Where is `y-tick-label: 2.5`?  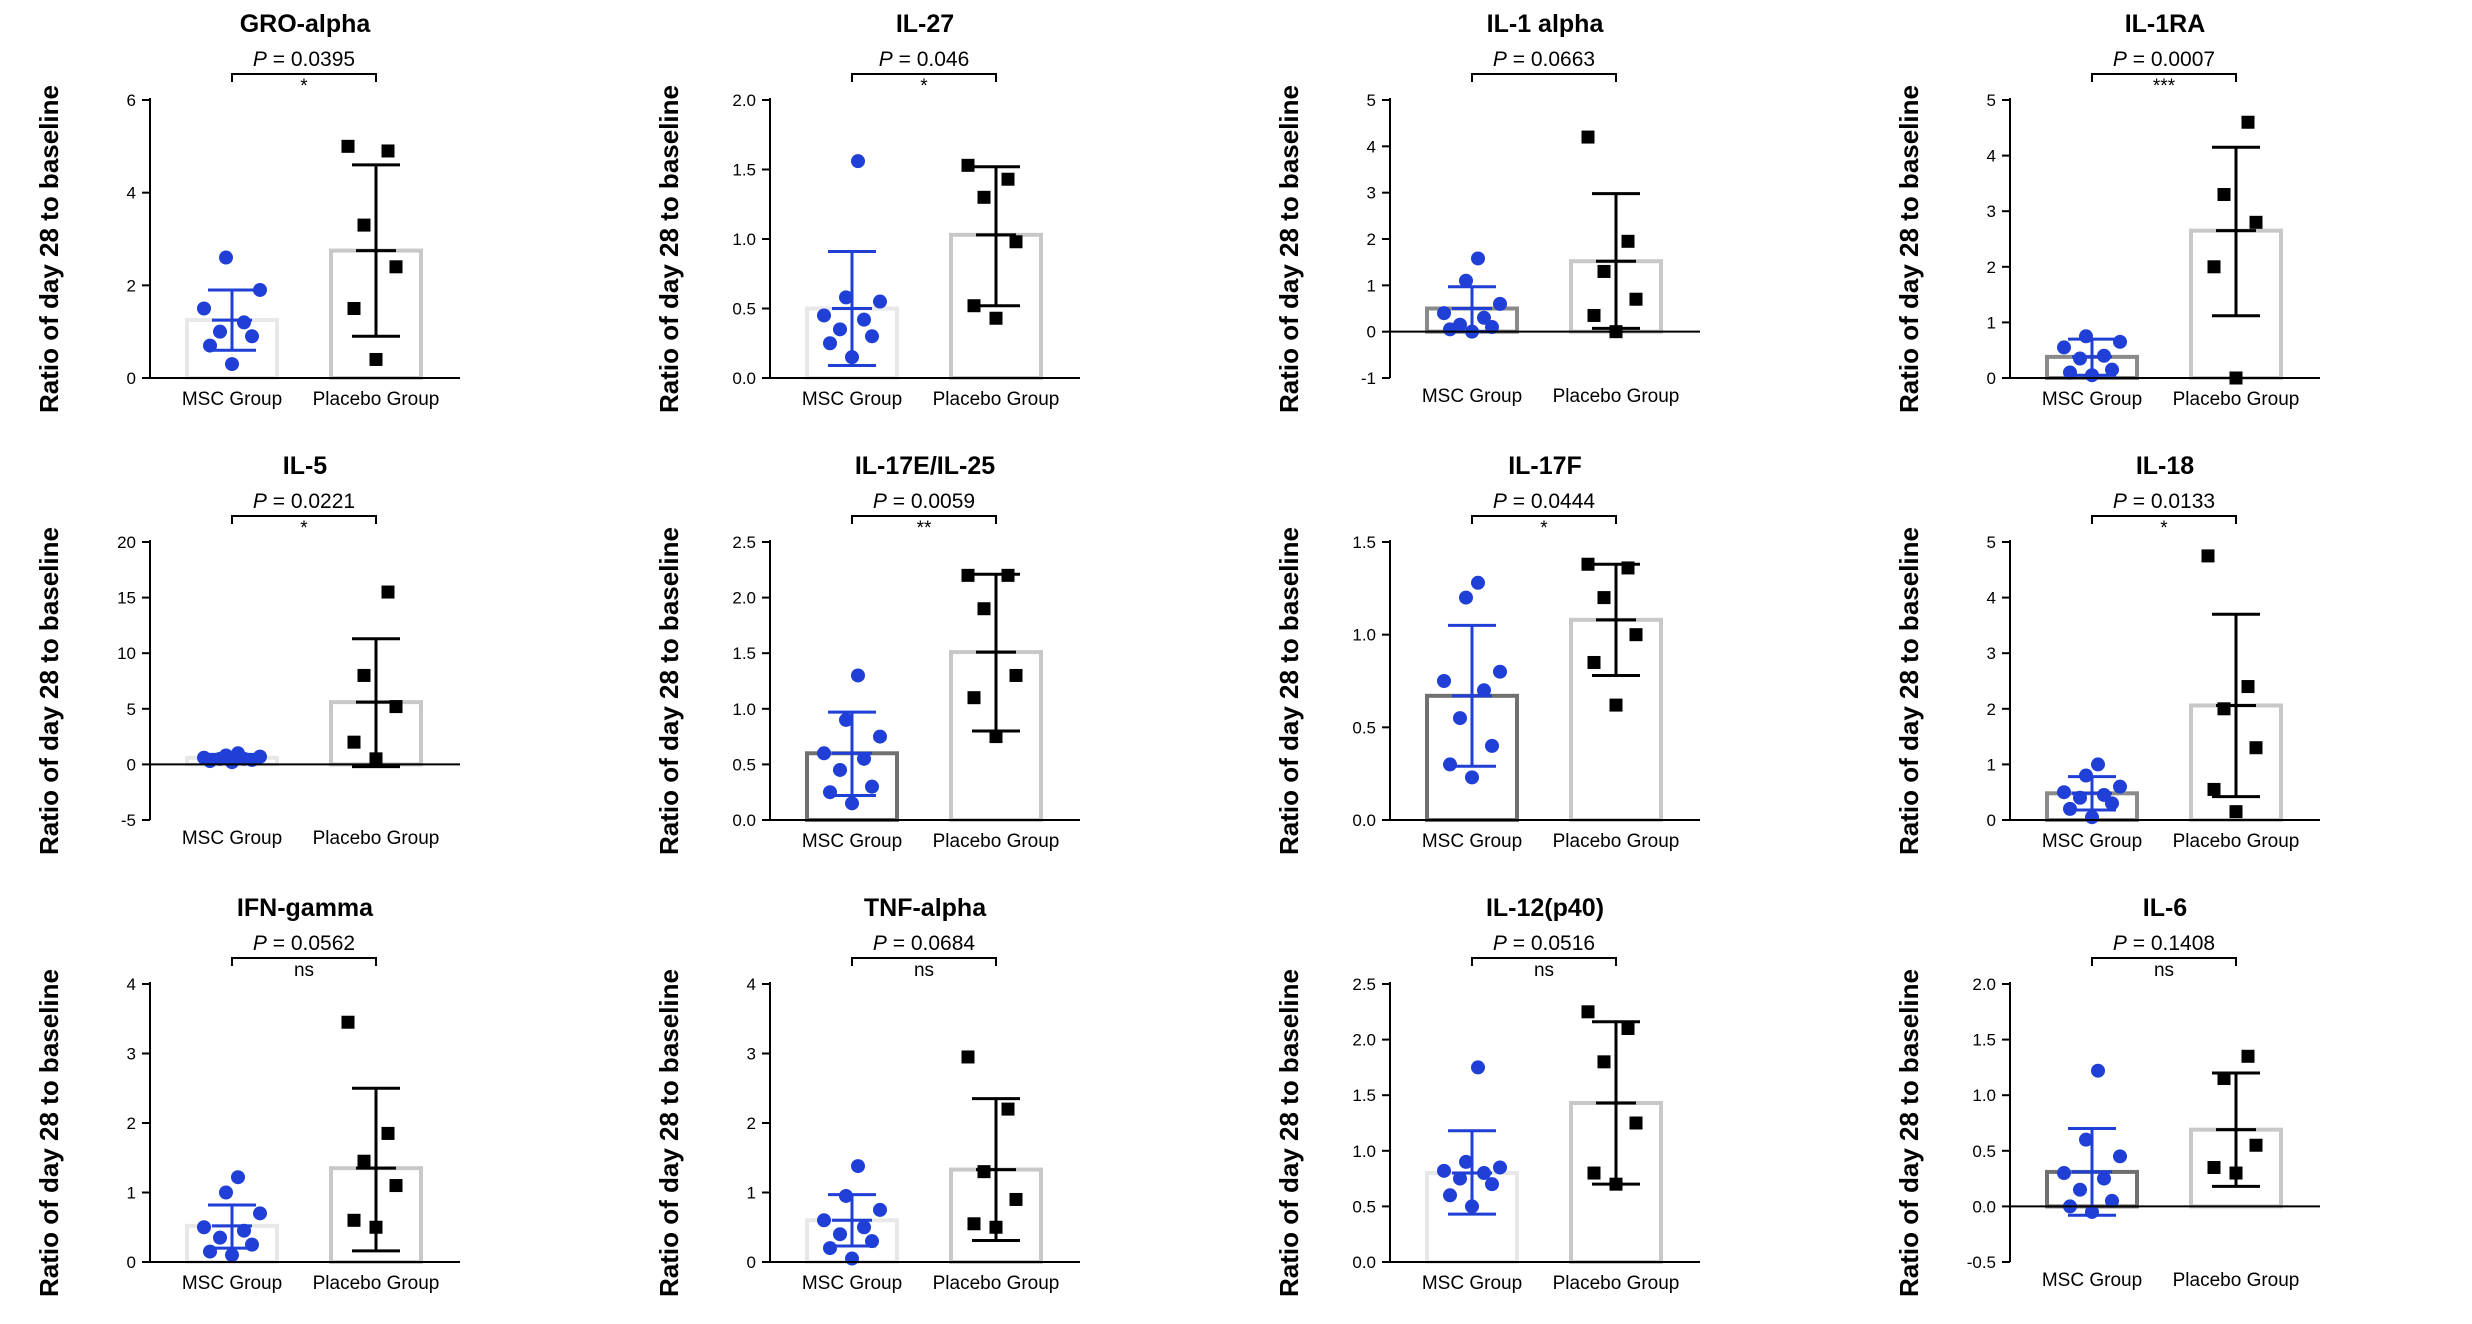 y-tick-label: 2.5 is located at coordinates (744, 542).